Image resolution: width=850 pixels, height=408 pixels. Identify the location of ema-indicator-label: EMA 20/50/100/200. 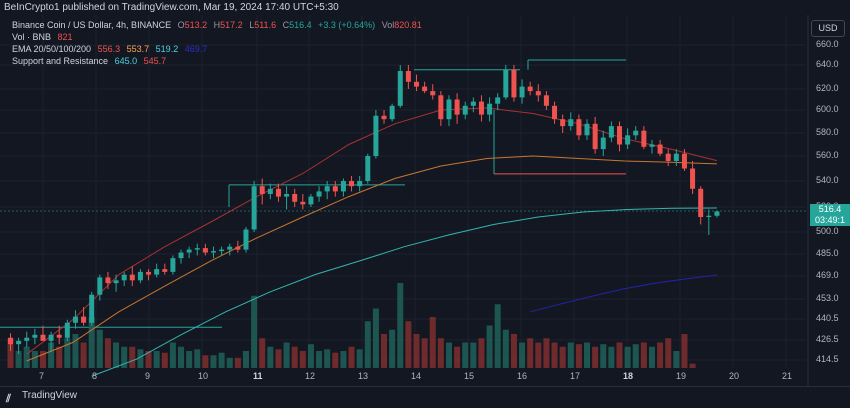
(52, 49).